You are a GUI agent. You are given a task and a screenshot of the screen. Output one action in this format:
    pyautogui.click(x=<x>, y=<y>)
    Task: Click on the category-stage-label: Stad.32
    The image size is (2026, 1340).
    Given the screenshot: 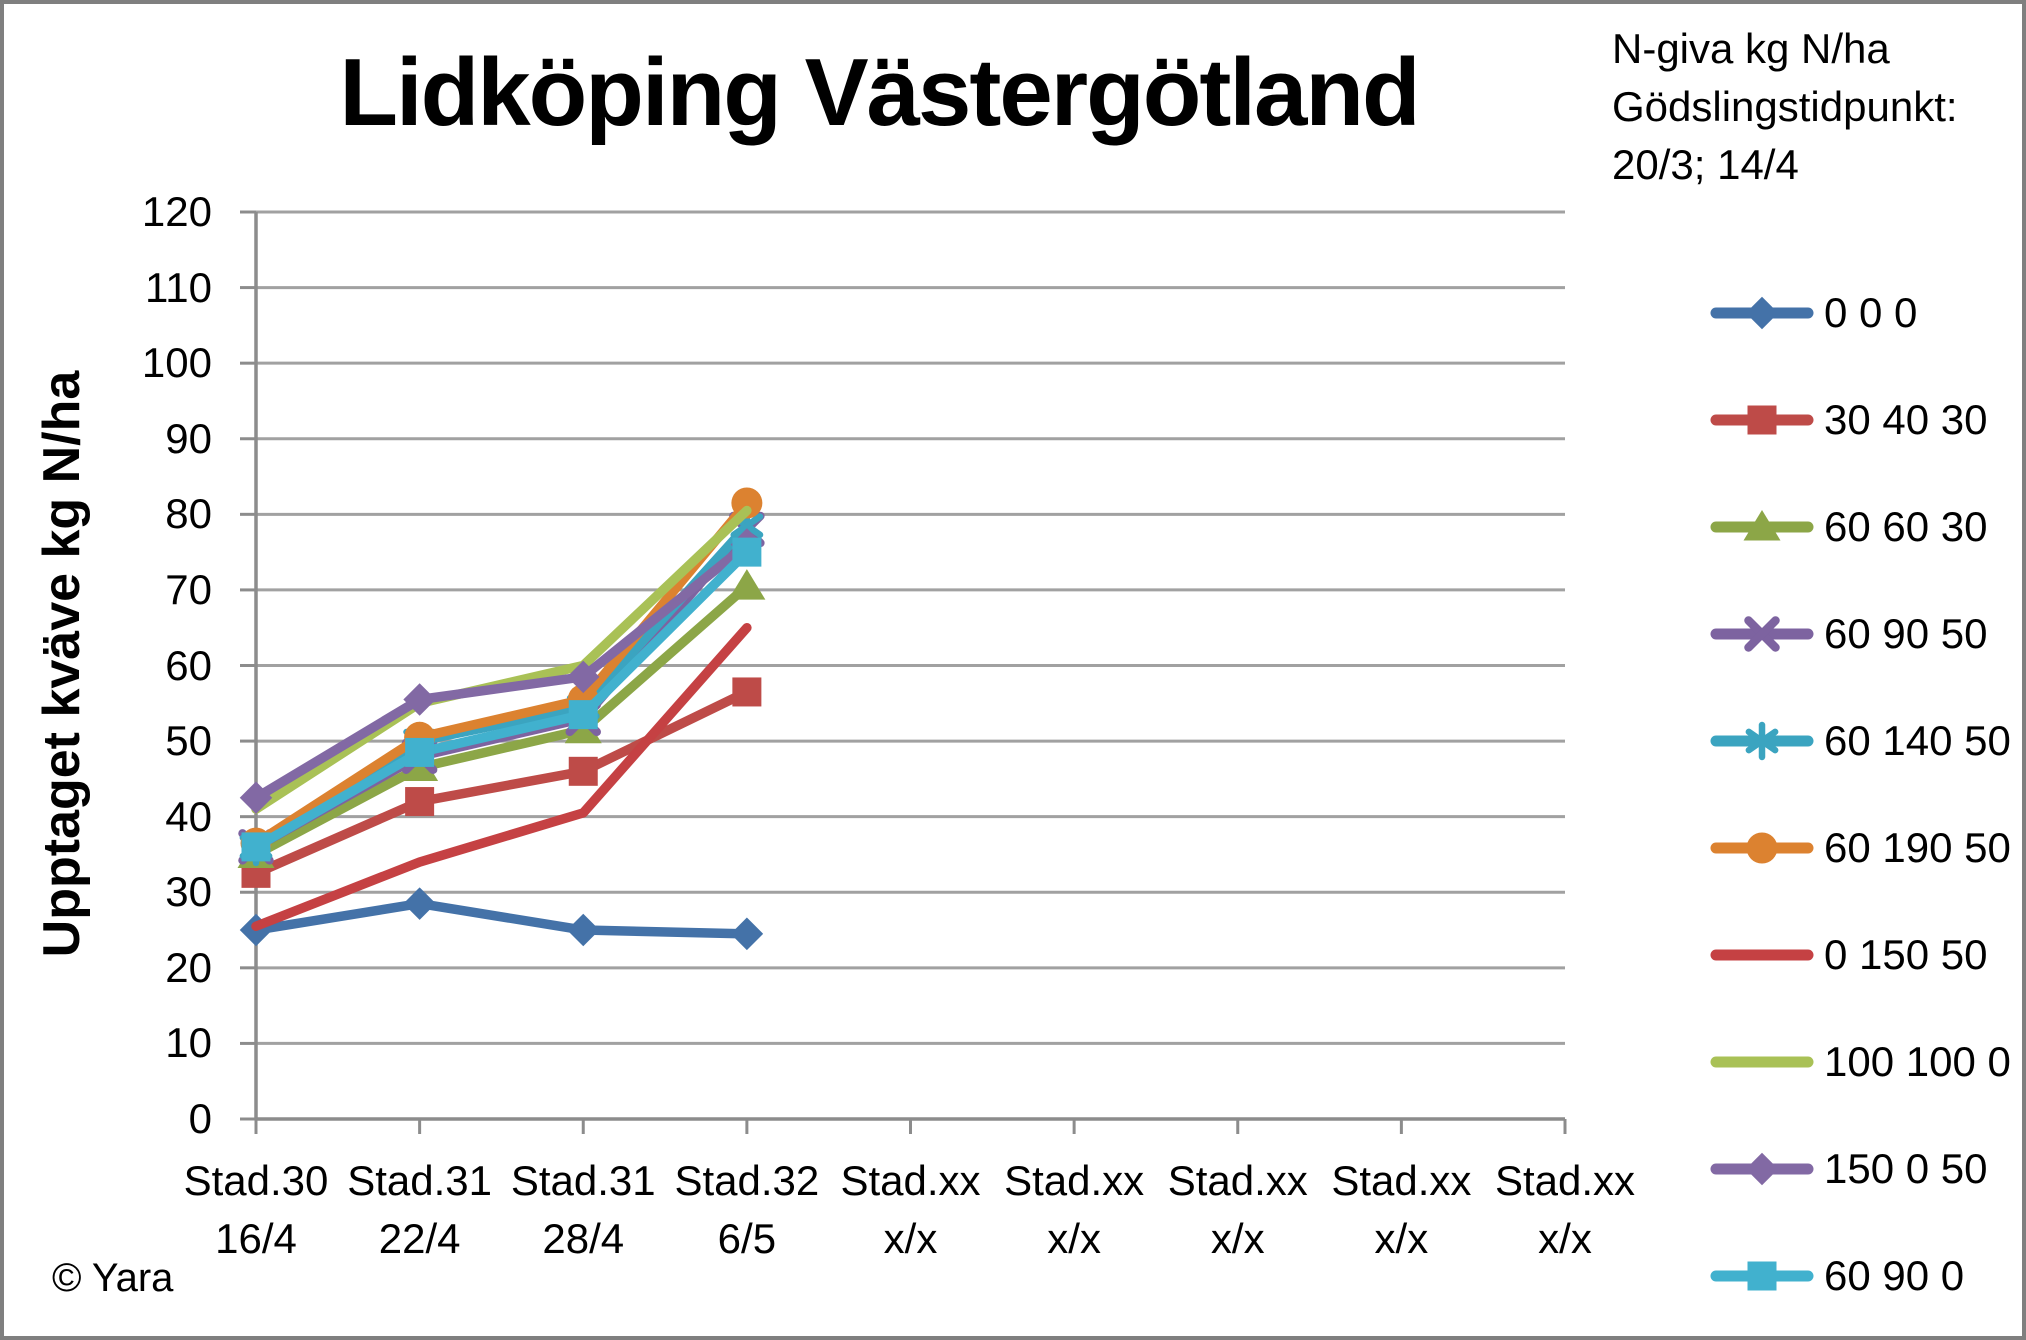 What is the action you would take?
    pyautogui.click(x=747, y=1180)
    